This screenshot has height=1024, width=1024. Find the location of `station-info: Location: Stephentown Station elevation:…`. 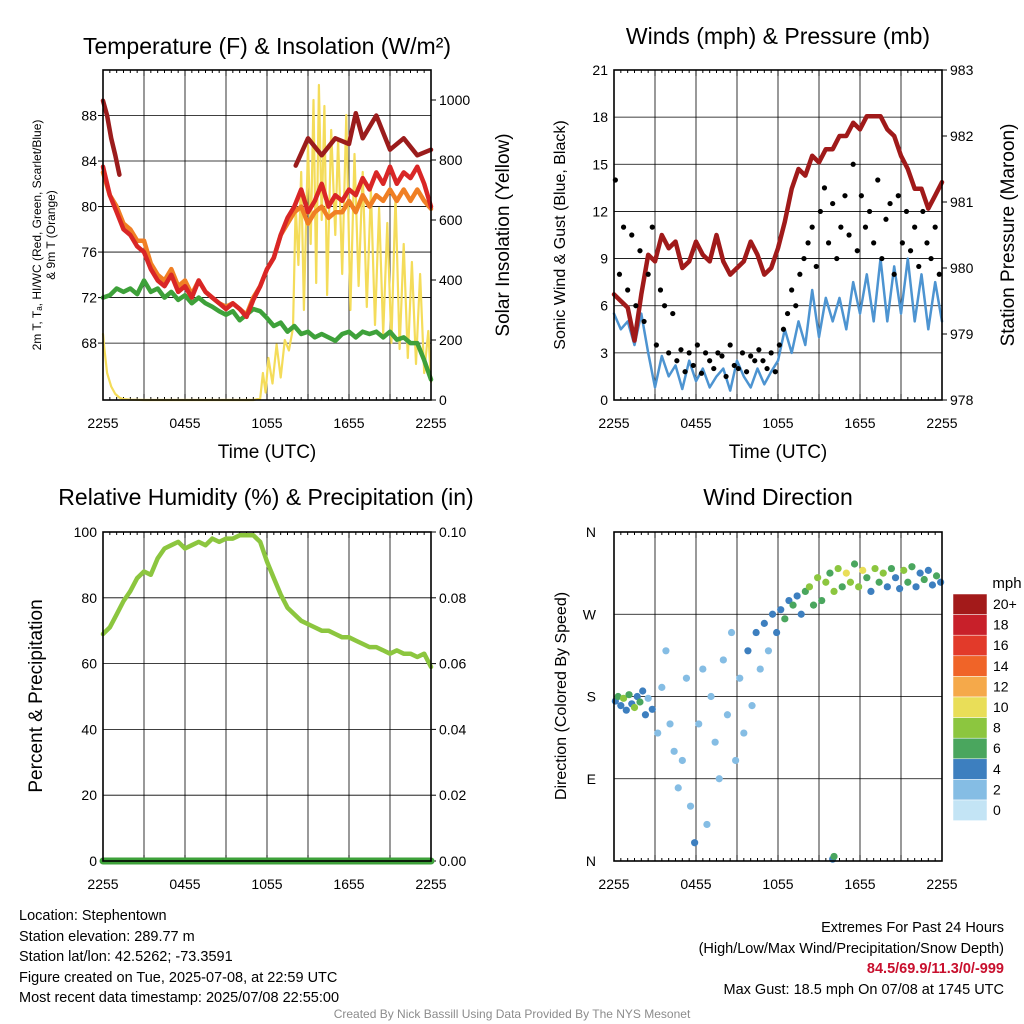

station-info: Location: Stephentown Station elevation:… is located at coordinates (179, 957).